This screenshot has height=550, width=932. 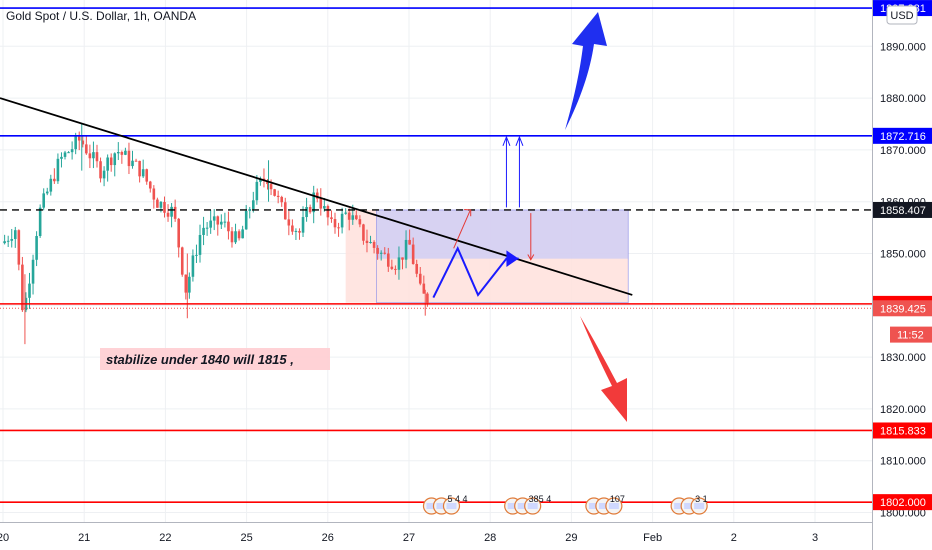 I want to click on time-tick-label: 22, so click(x=165, y=538).